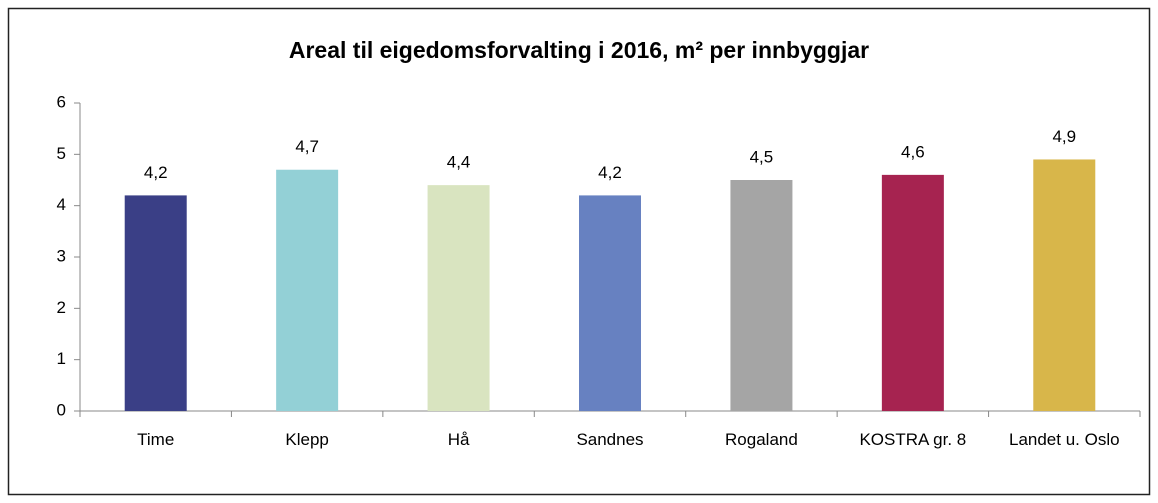 Image resolution: width=1158 pixels, height=503 pixels. What do you see at coordinates (610, 439) in the screenshot?
I see `x-tick-label: Sandnes` at bounding box center [610, 439].